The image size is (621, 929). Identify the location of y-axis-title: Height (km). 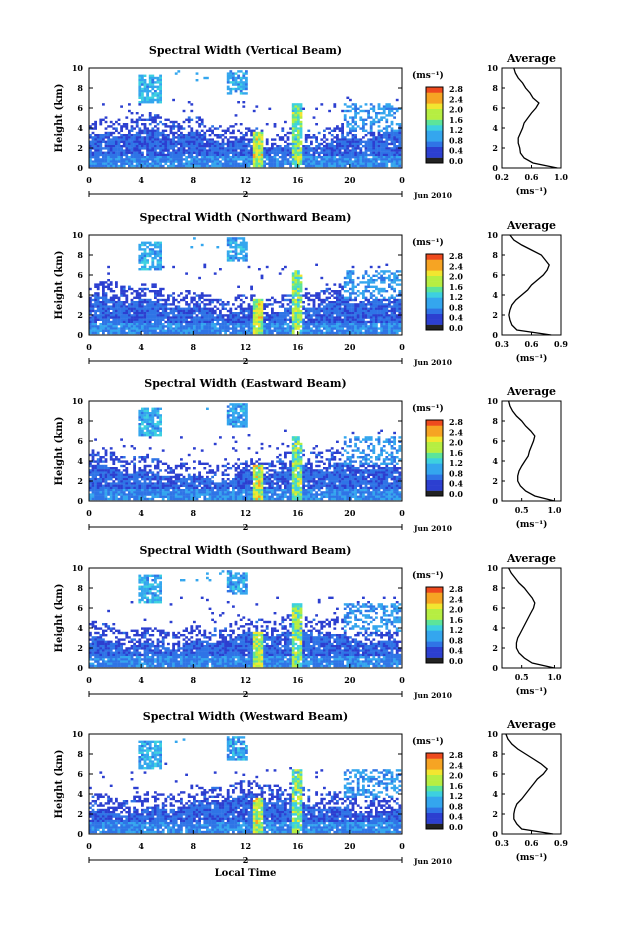
(59, 118).